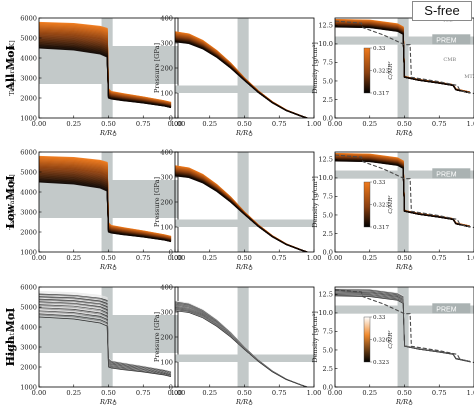 This screenshot has width=474, height=407. I want to click on row-labels: All MoI Low MoI High MoI, so click(10, 205).